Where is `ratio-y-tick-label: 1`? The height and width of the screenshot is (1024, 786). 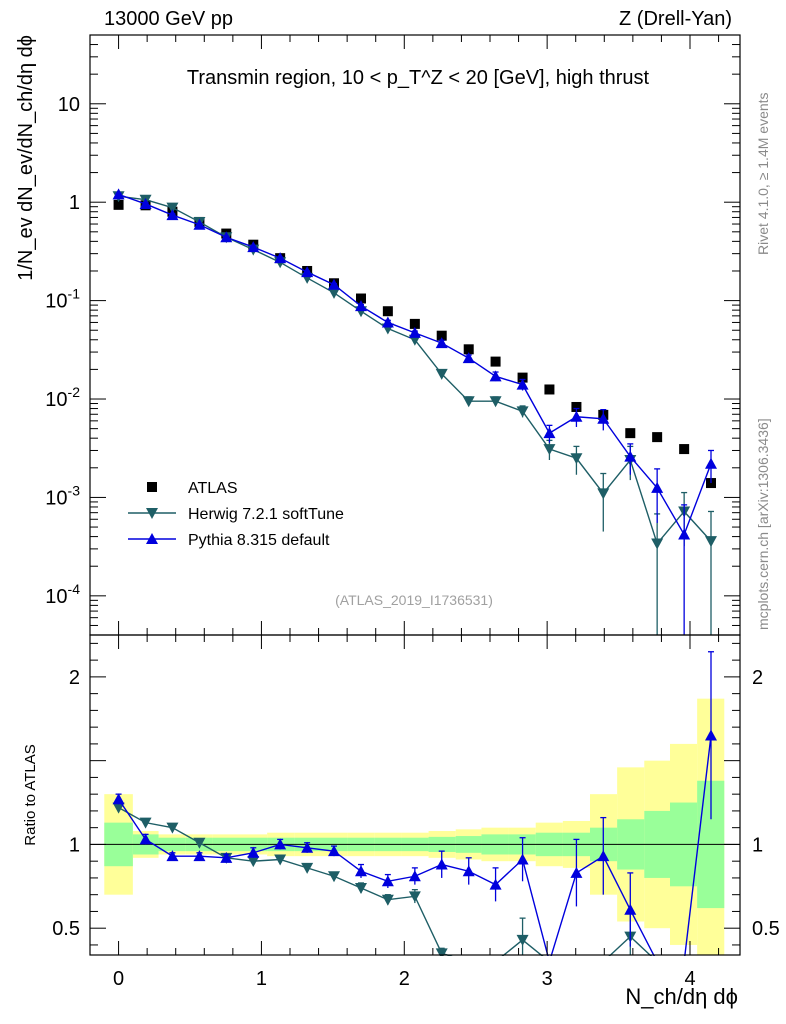 ratio-y-tick-label: 1 is located at coordinates (74, 845).